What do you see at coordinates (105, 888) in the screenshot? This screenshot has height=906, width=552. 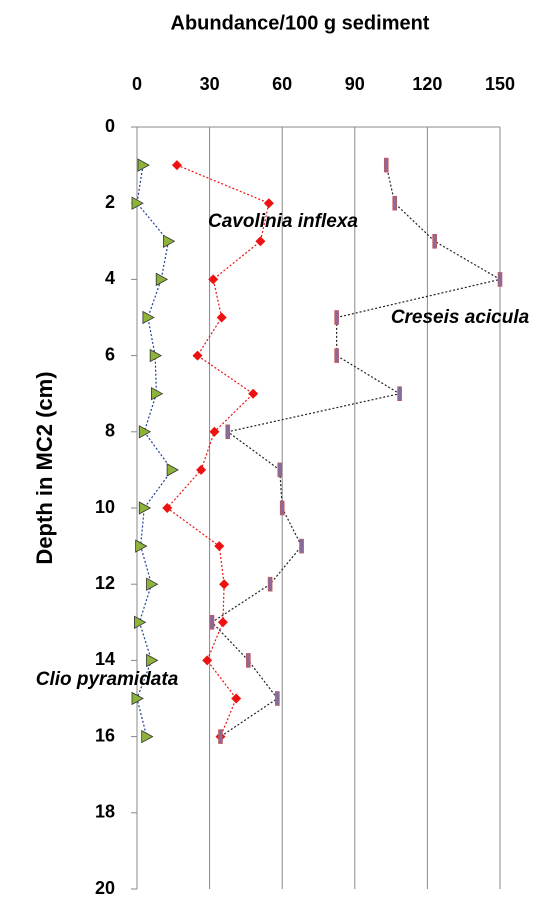 I see `y-tick-label: 20` at bounding box center [105, 888].